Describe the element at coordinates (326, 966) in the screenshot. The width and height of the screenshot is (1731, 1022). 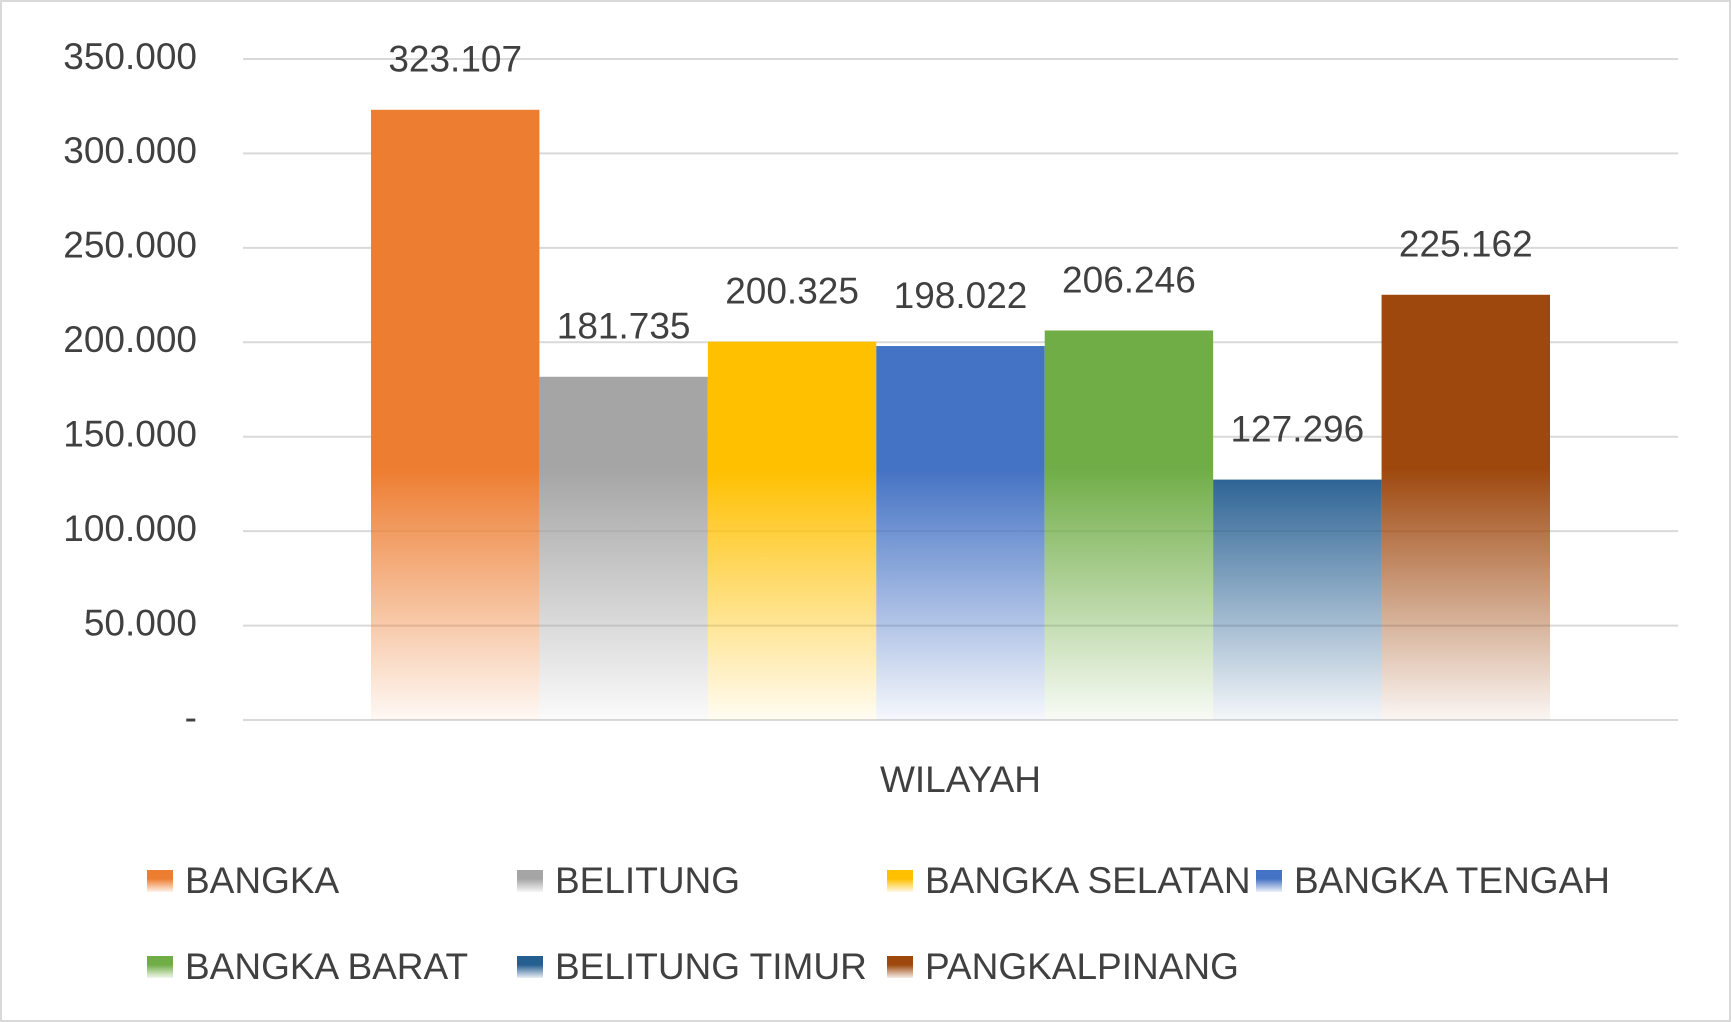
I see `legend-label: BANGKA BARAT` at that location.